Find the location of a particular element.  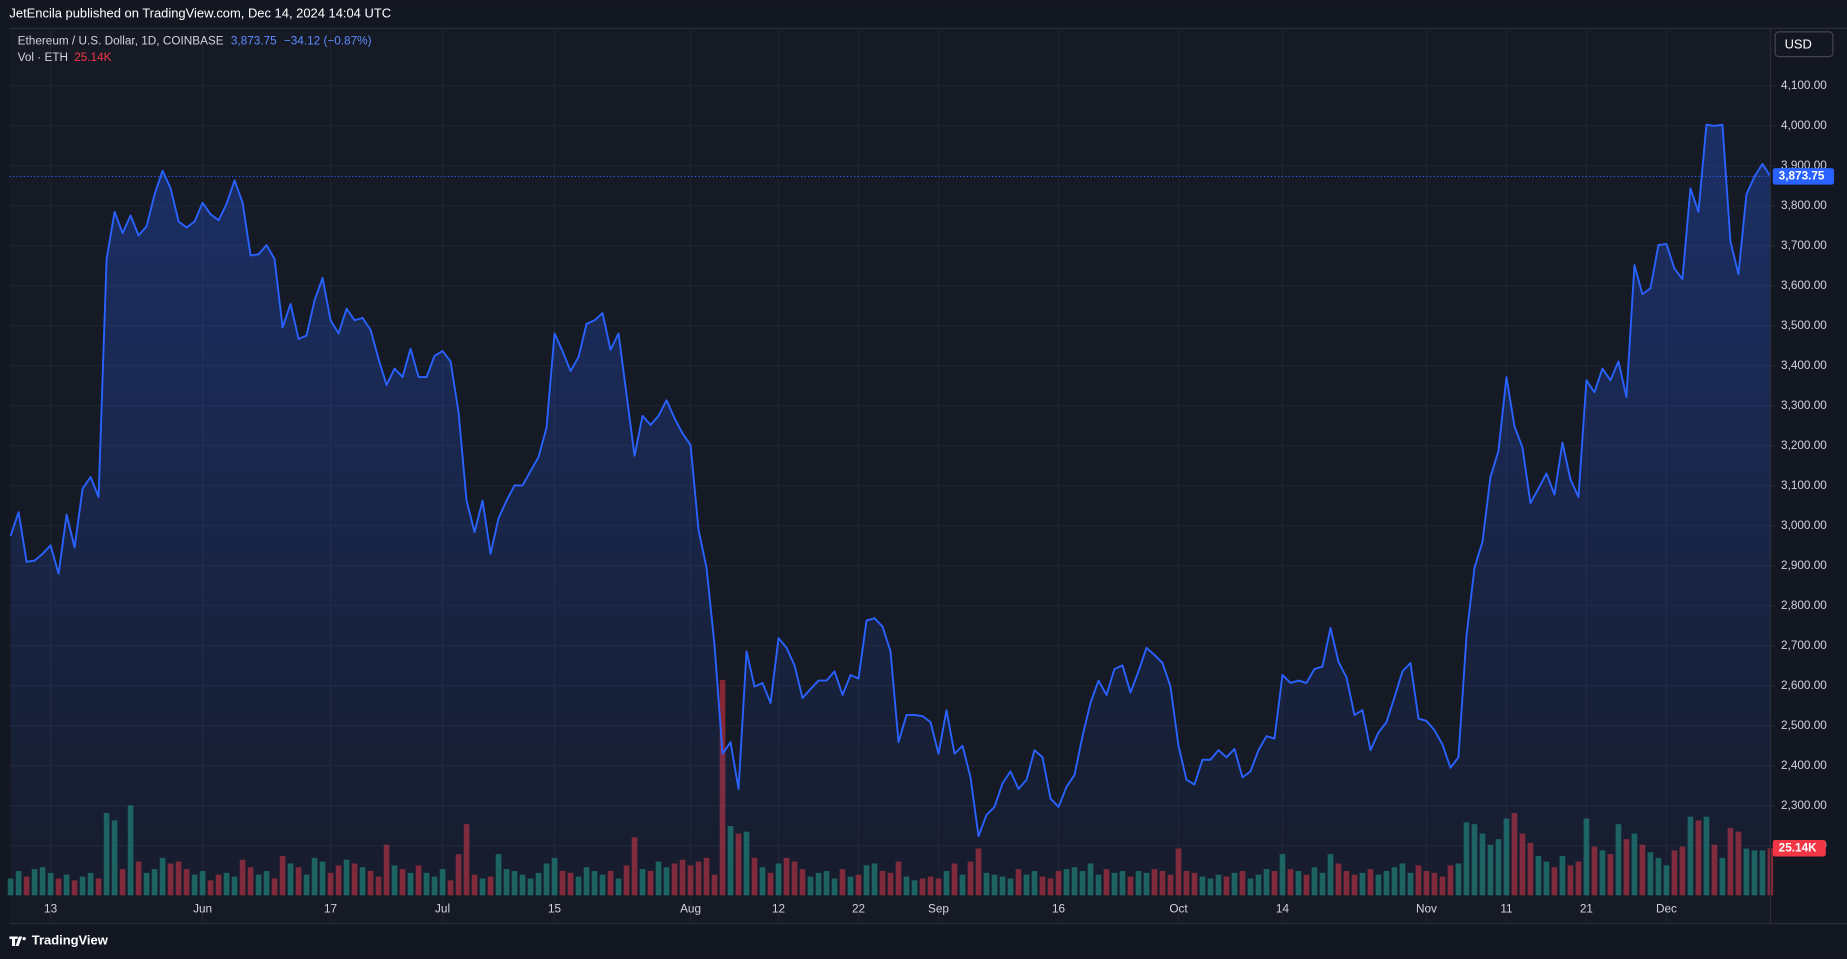

x-tick-label: 21 is located at coordinates (1586, 909).